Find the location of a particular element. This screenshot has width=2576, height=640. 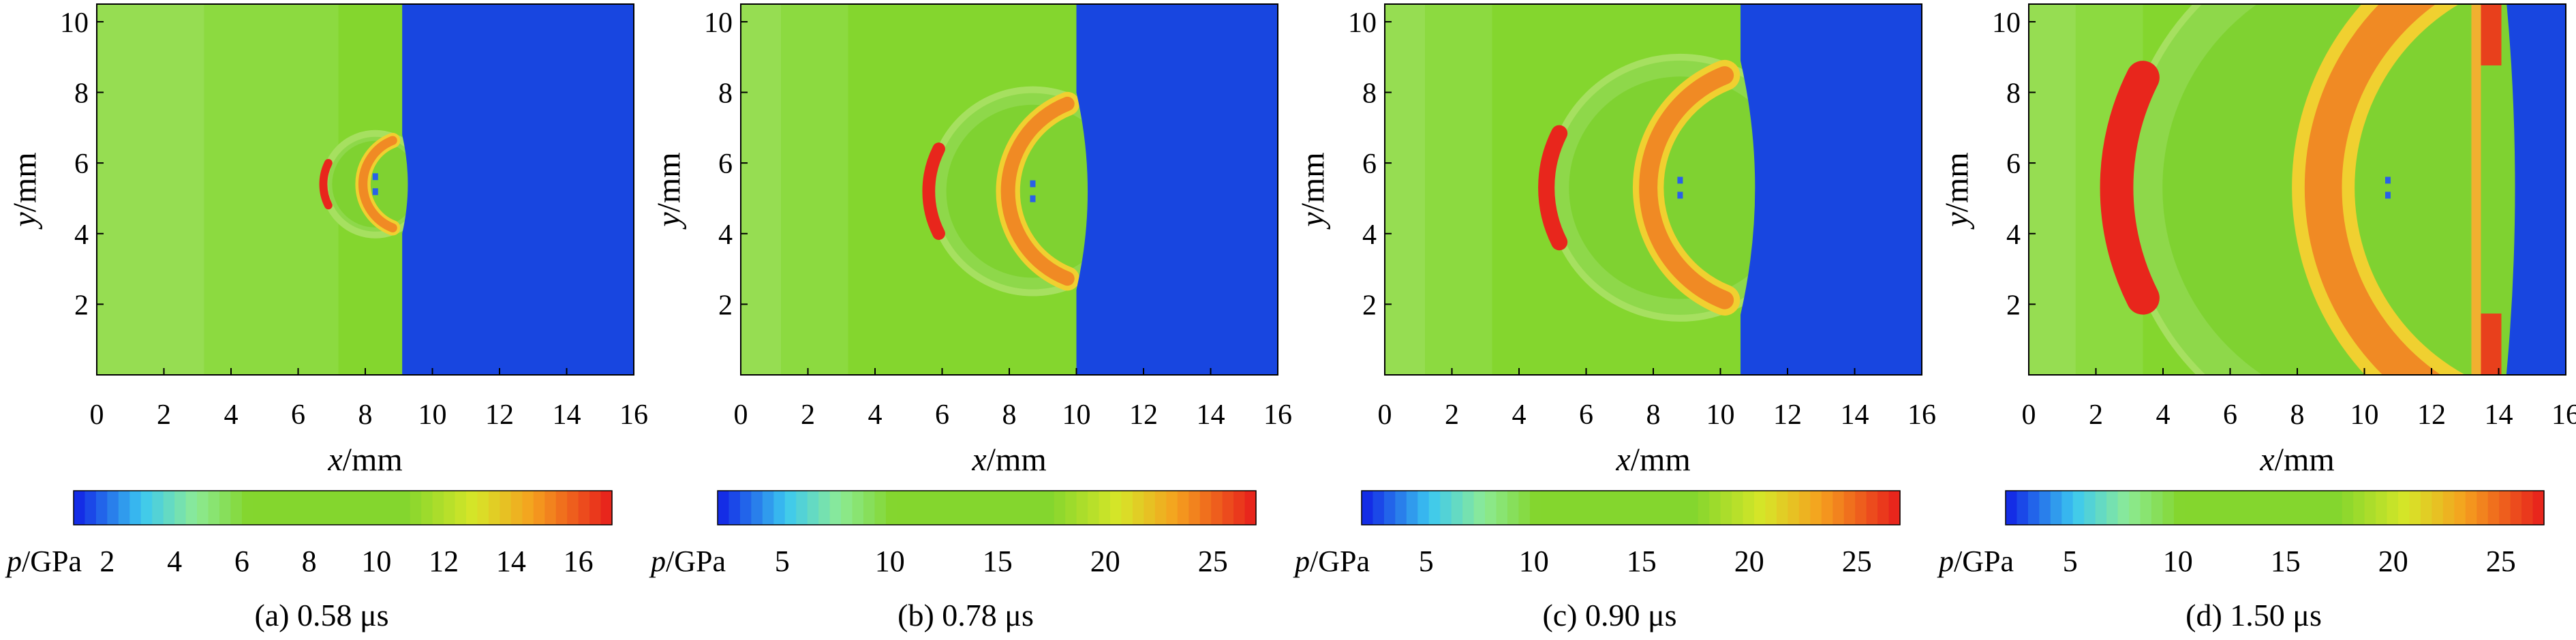

panel-caption: (c) 0.90 μs is located at coordinates (1609, 615).